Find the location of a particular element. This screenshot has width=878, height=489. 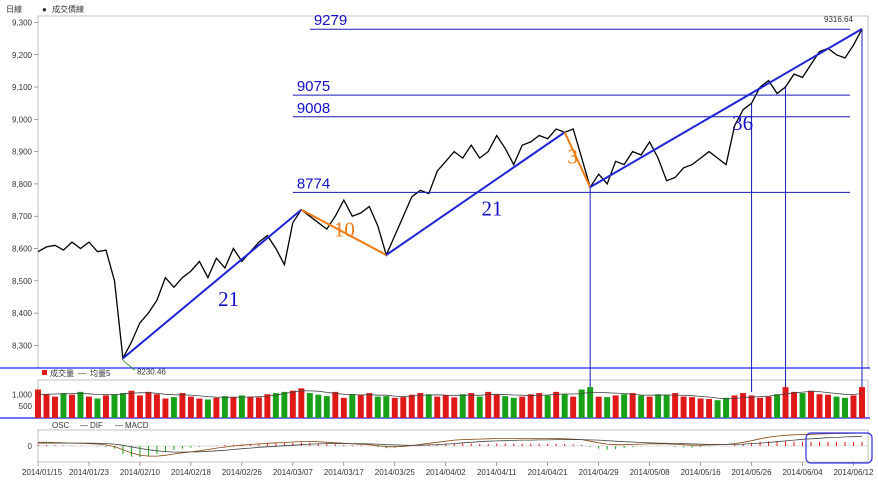

macd-legend-dif: DIF is located at coordinates (96, 425).